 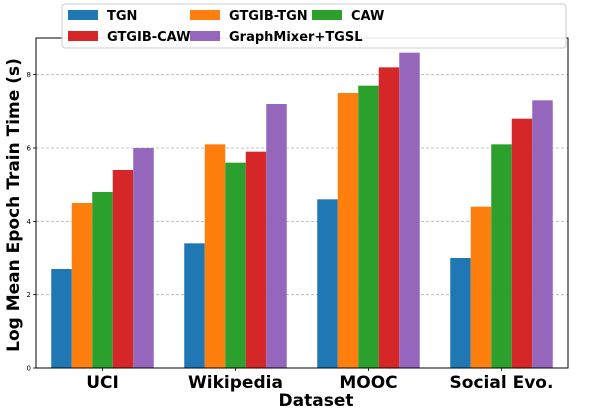 I want to click on bar-graphmixer-tgsl-uci, so click(x=143, y=258).